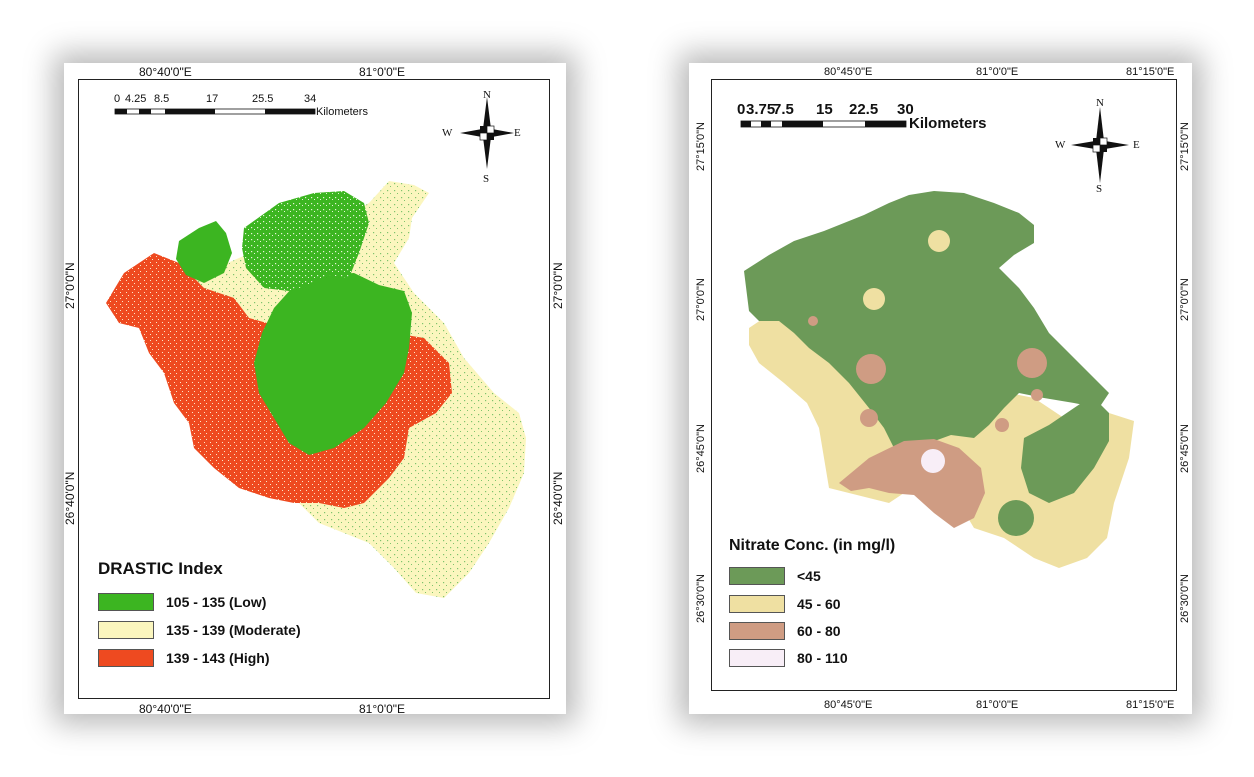 Image resolution: width=1254 pixels, height=777 pixels. I want to click on legend-label: 139 - 143 (High), so click(218, 658).